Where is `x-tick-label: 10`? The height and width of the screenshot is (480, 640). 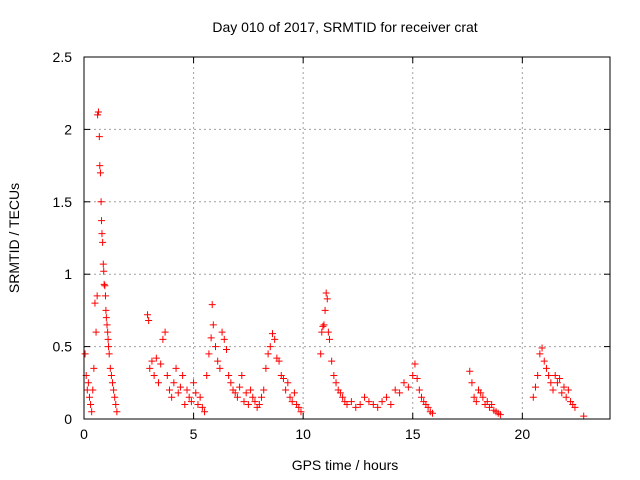
x-tick-label: 10 is located at coordinates (303, 434).